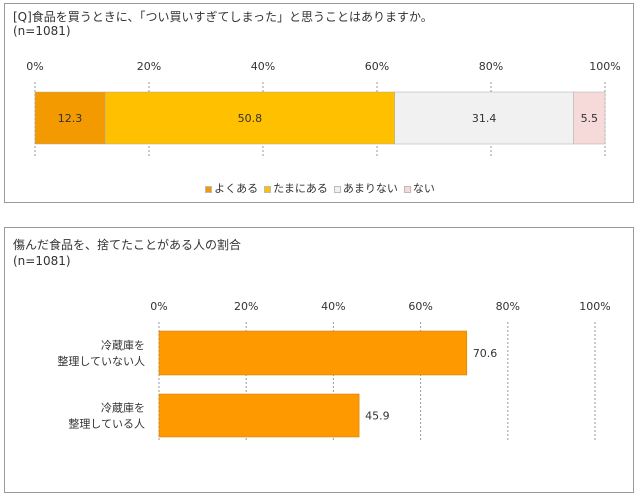 The width and height of the screenshot is (640, 500). I want to click on data-label: 45.9, so click(377, 416).